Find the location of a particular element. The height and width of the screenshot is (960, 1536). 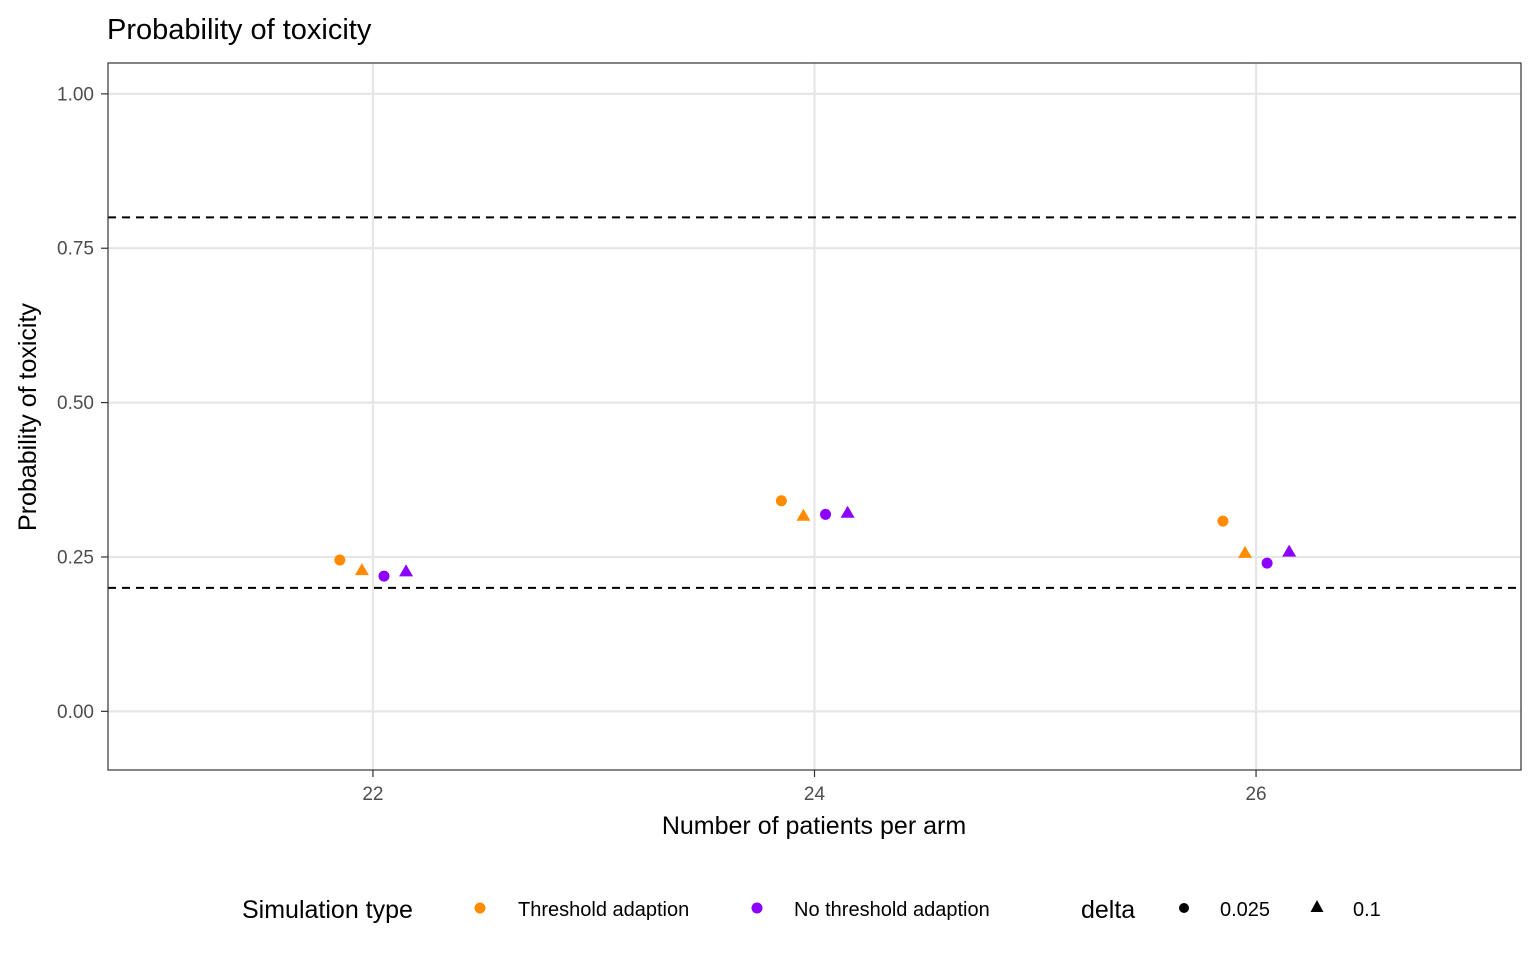

legend-key-threshold-adaption is located at coordinates (480, 908).